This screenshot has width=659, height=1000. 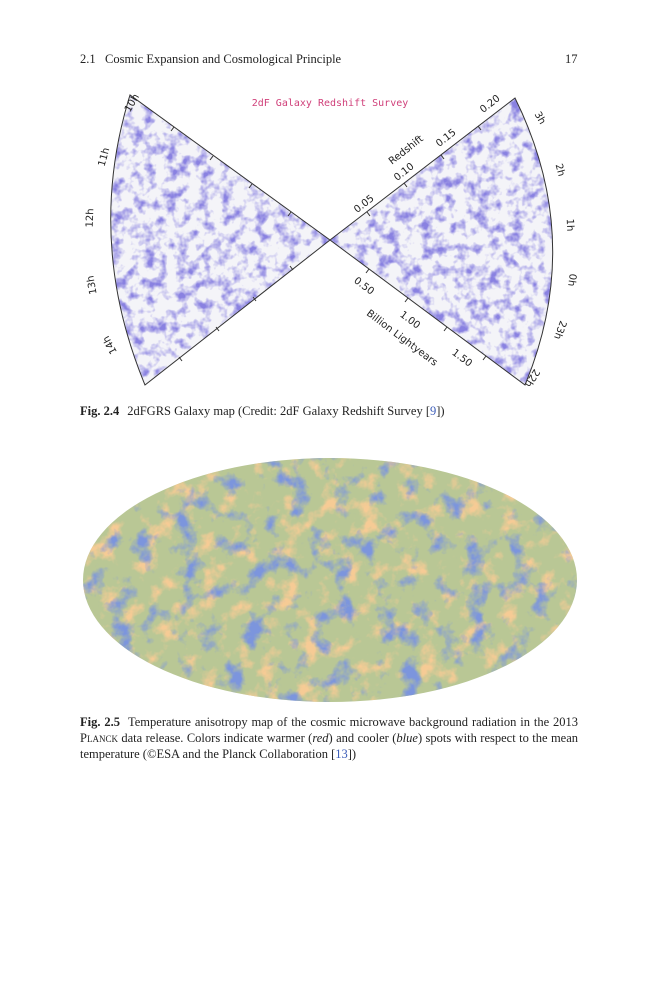 I want to click on edge-ticks, so click(x=328, y=243).